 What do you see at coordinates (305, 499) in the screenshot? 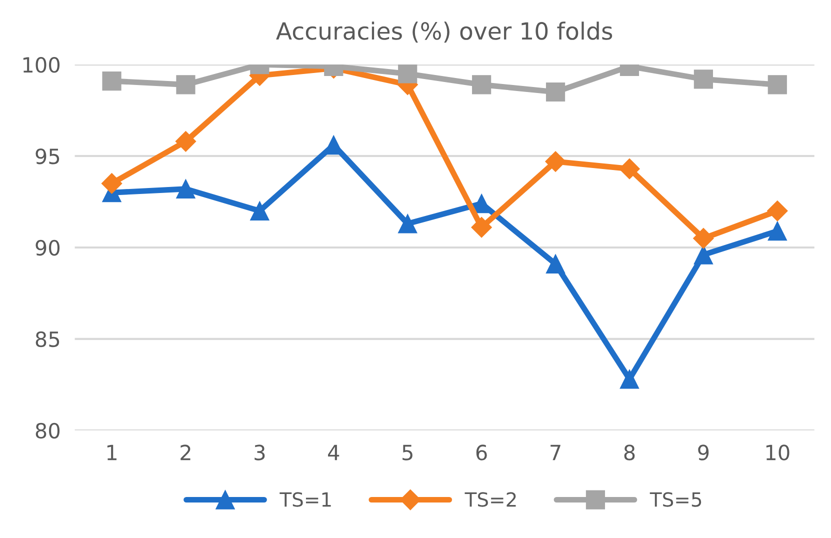
I see `legend-label: TS=1` at bounding box center [305, 499].